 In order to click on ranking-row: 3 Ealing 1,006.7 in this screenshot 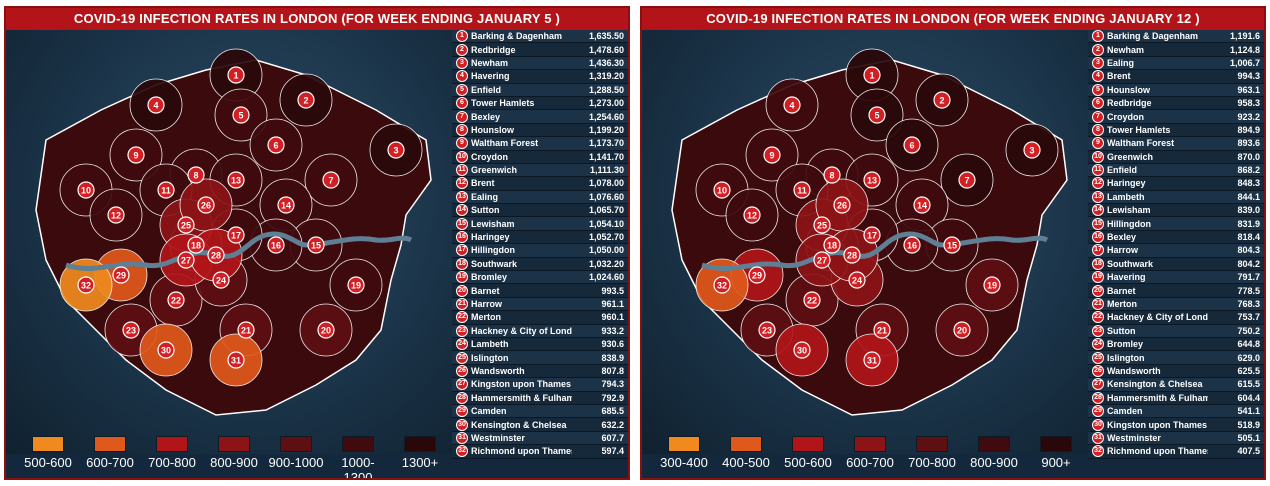, I will do `click(1176, 63)`.